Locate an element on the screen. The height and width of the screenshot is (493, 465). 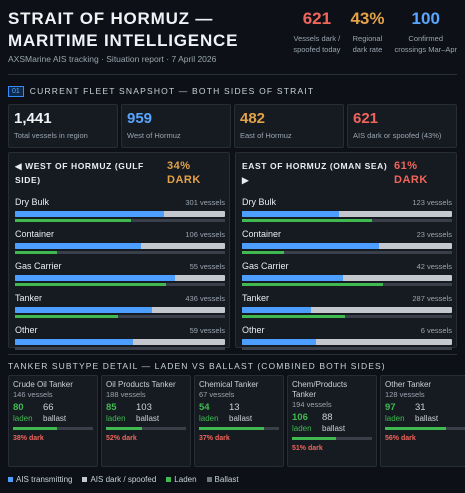
ballast-count: 88 is located at coordinates (327, 417).